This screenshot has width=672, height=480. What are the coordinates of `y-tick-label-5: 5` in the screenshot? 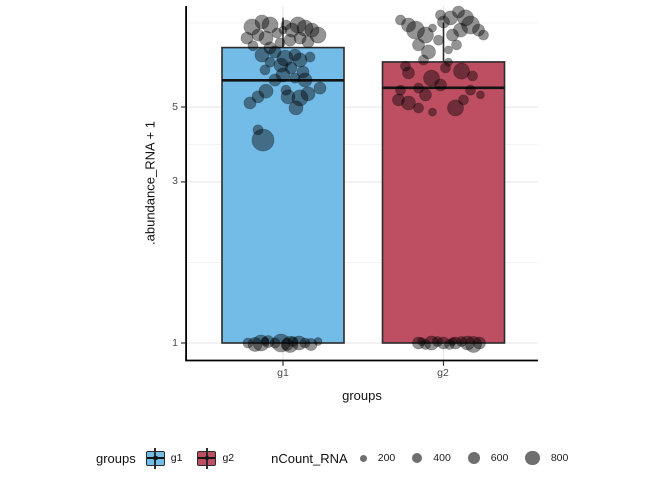 It's located at (175, 107).